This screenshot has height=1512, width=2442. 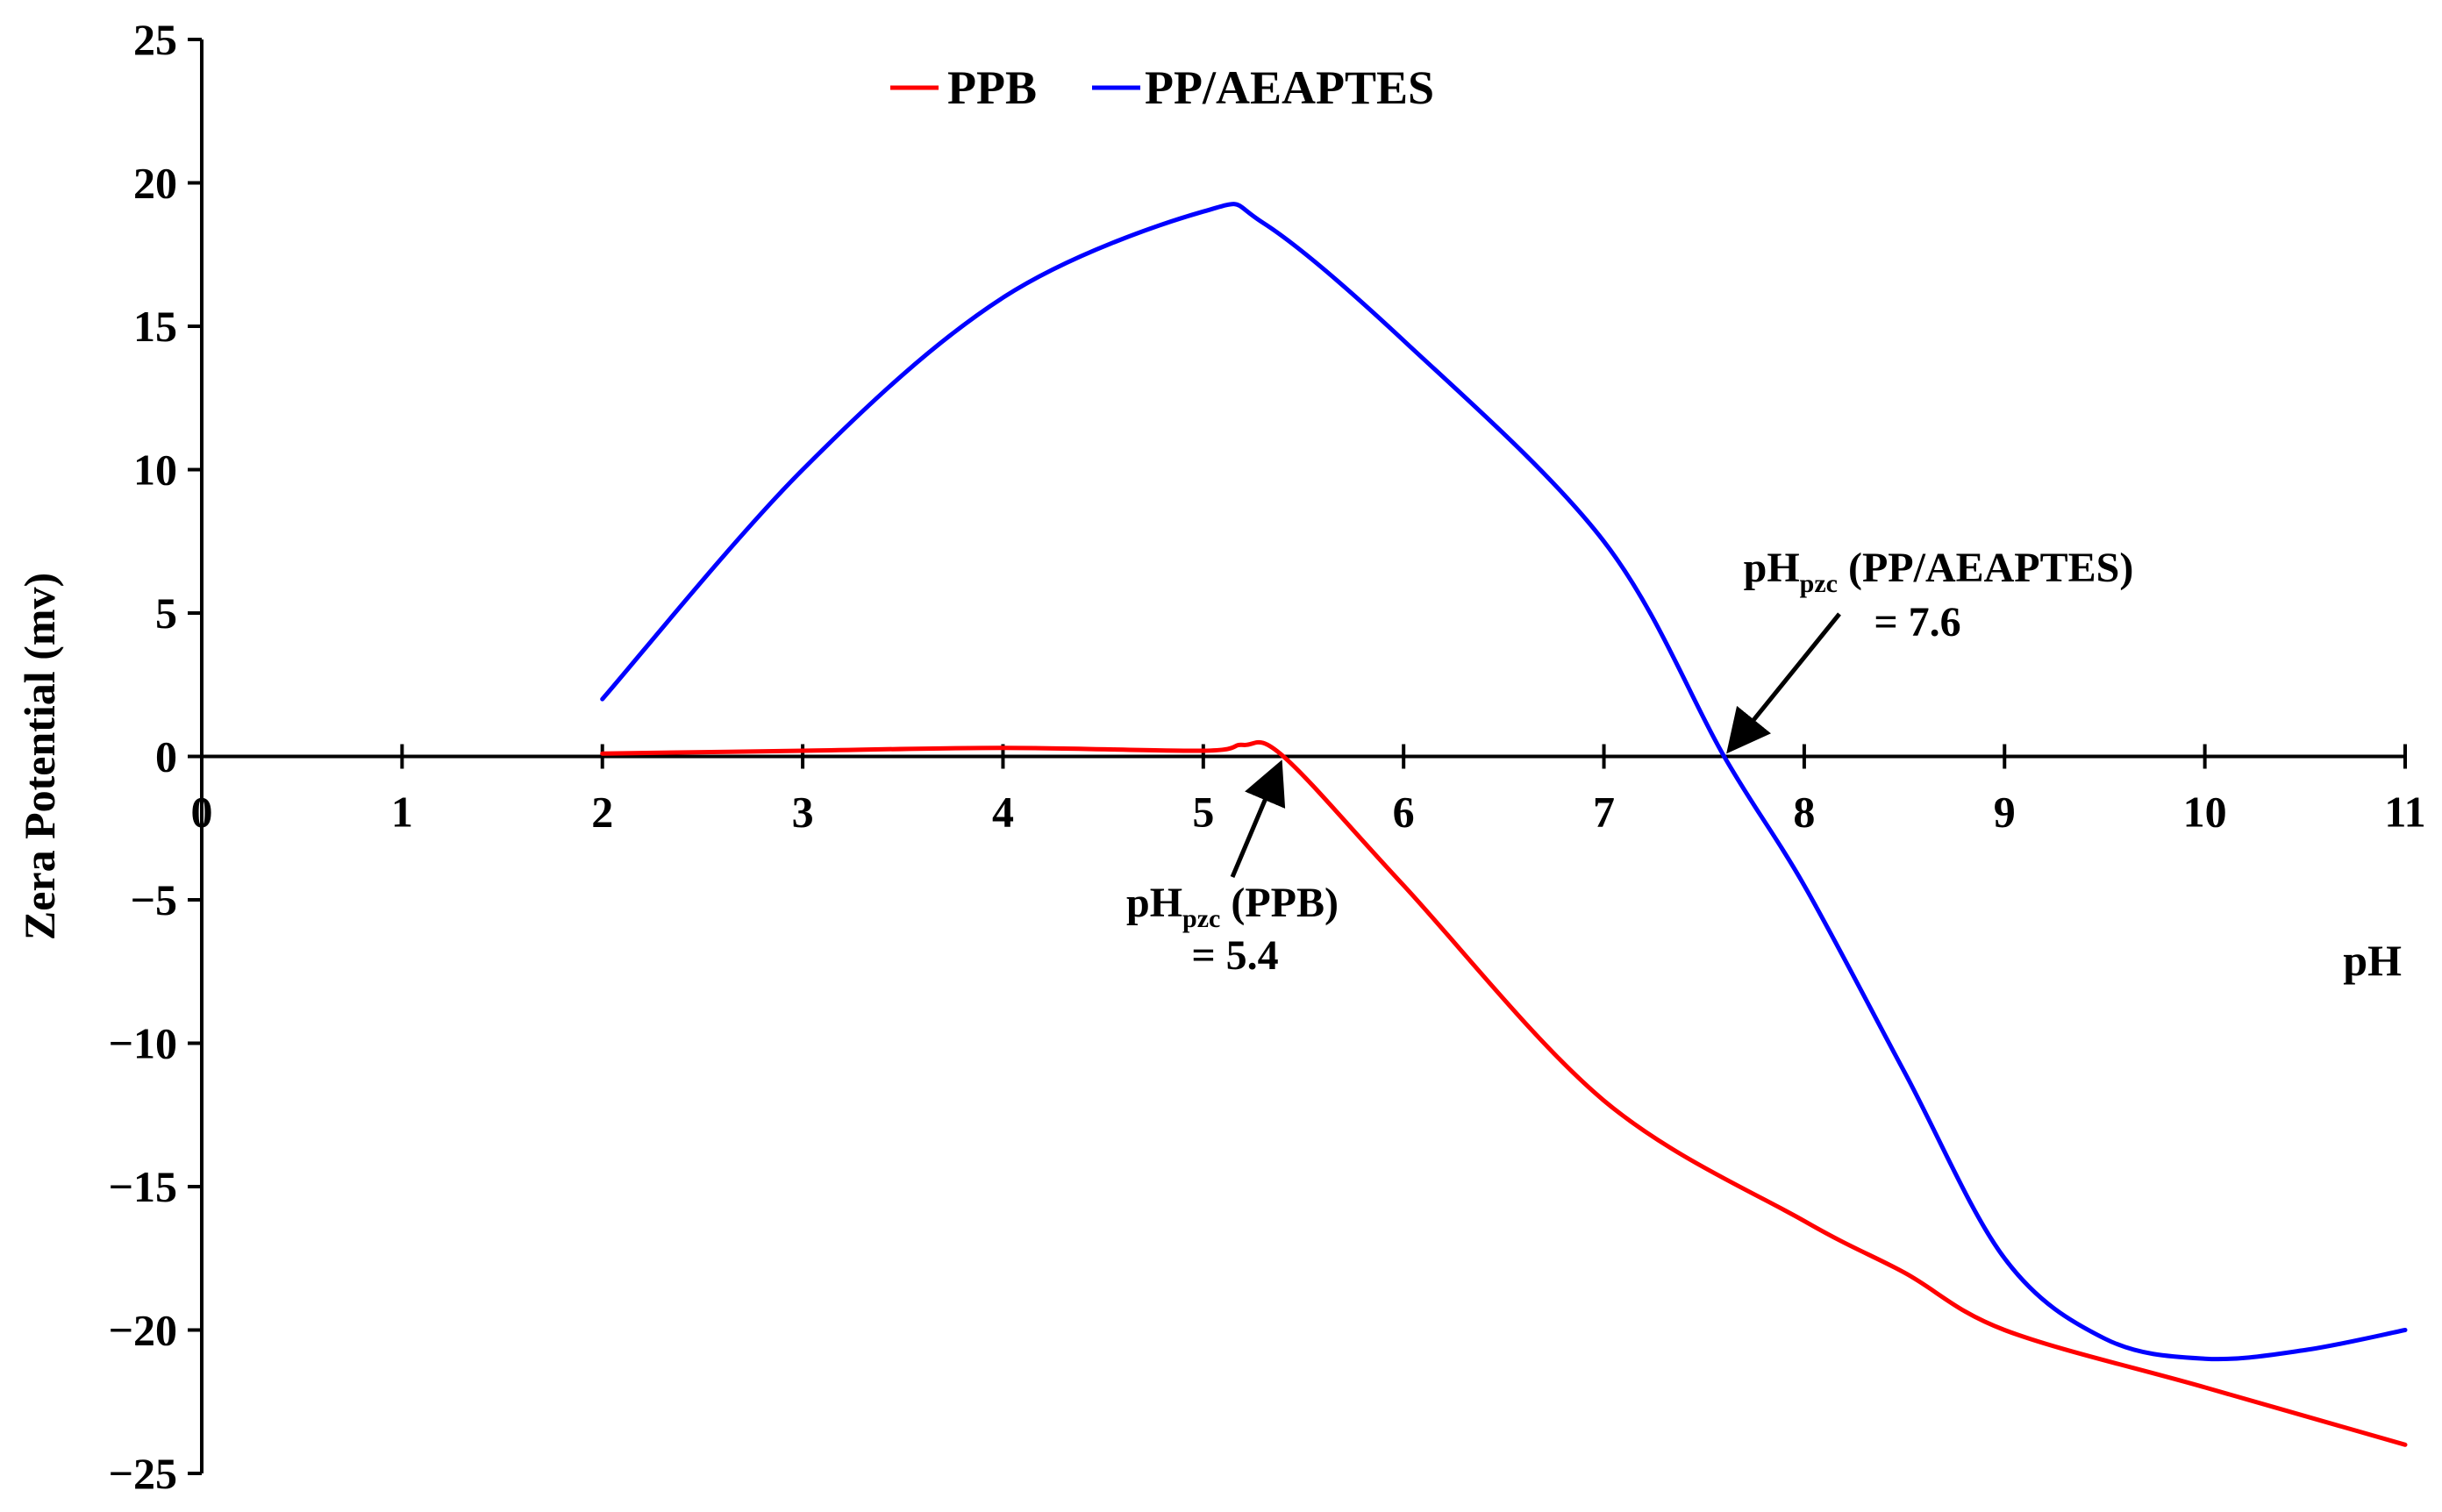 What do you see at coordinates (2005, 812) in the screenshot?
I see `x-tick-label: 9` at bounding box center [2005, 812].